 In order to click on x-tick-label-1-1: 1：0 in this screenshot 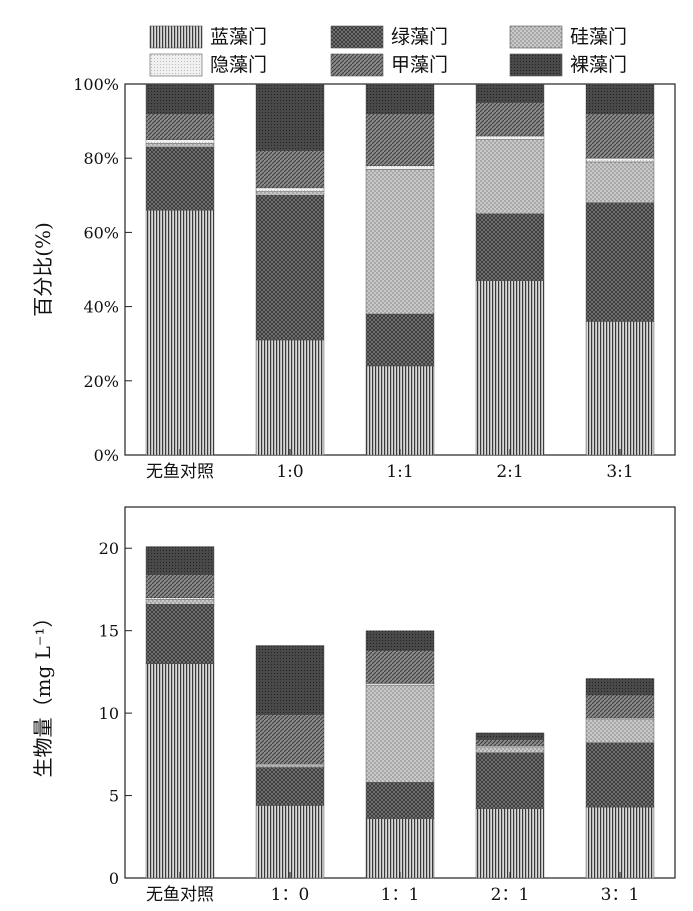, I will do `click(290, 895)`.